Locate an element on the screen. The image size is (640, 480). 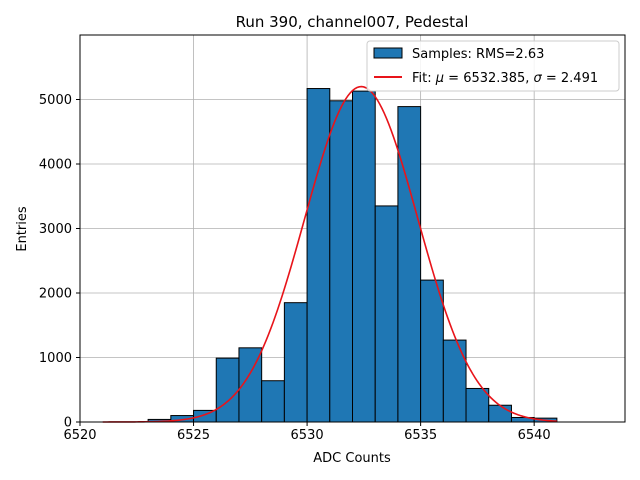
legend-label-fit: Fit: μ = 6532.385, σ = 2.491 is located at coordinates (505, 78).